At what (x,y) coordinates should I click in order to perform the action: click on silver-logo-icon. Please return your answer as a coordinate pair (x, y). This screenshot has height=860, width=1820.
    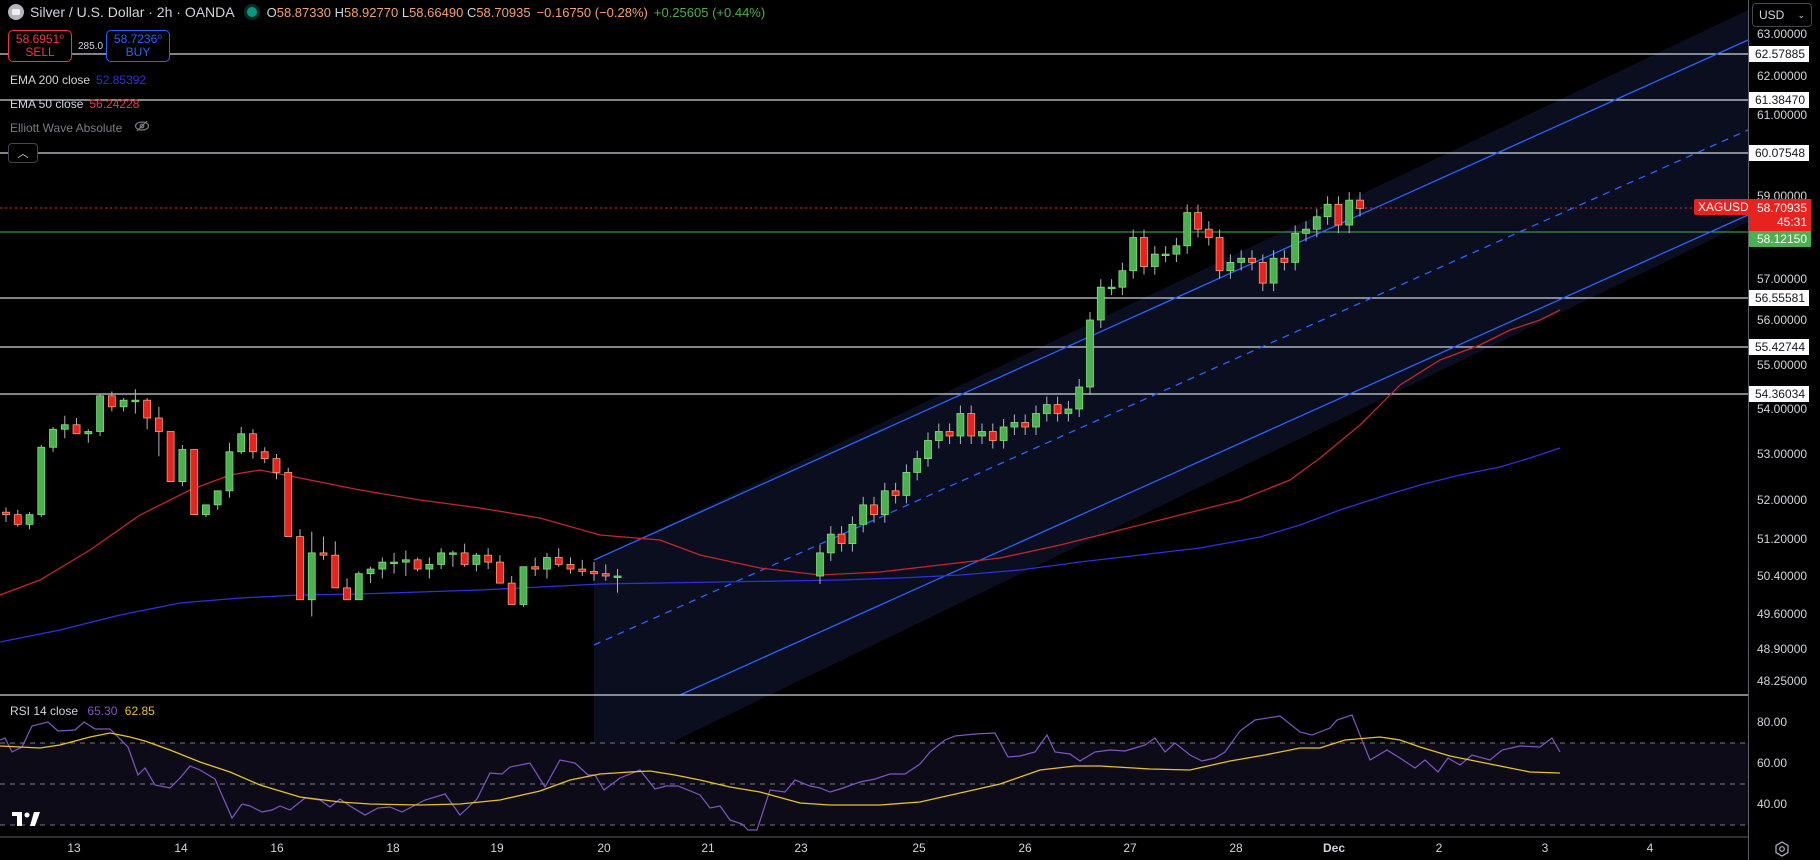
    Looking at the image, I should click on (16, 12).